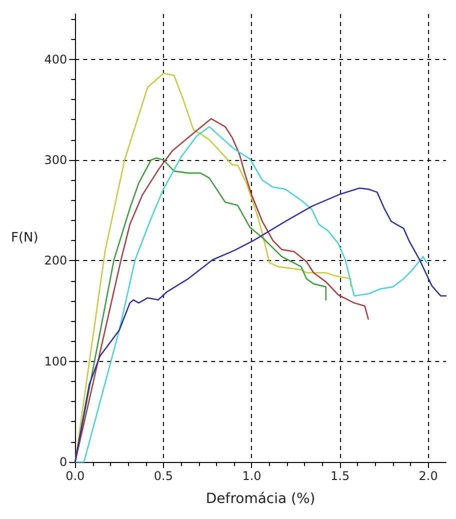  What do you see at coordinates (56, 59) in the screenshot?
I see `y-tick-label: 400` at bounding box center [56, 59].